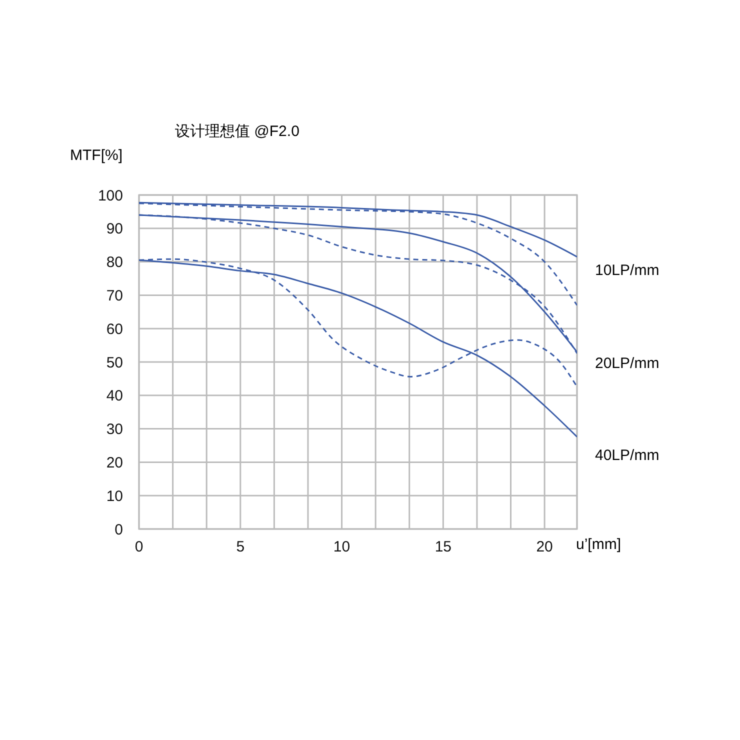 Image resolution: width=740 pixels, height=740 pixels. What do you see at coordinates (114, 363) in the screenshot?
I see `y-tick-label: 50` at bounding box center [114, 363].